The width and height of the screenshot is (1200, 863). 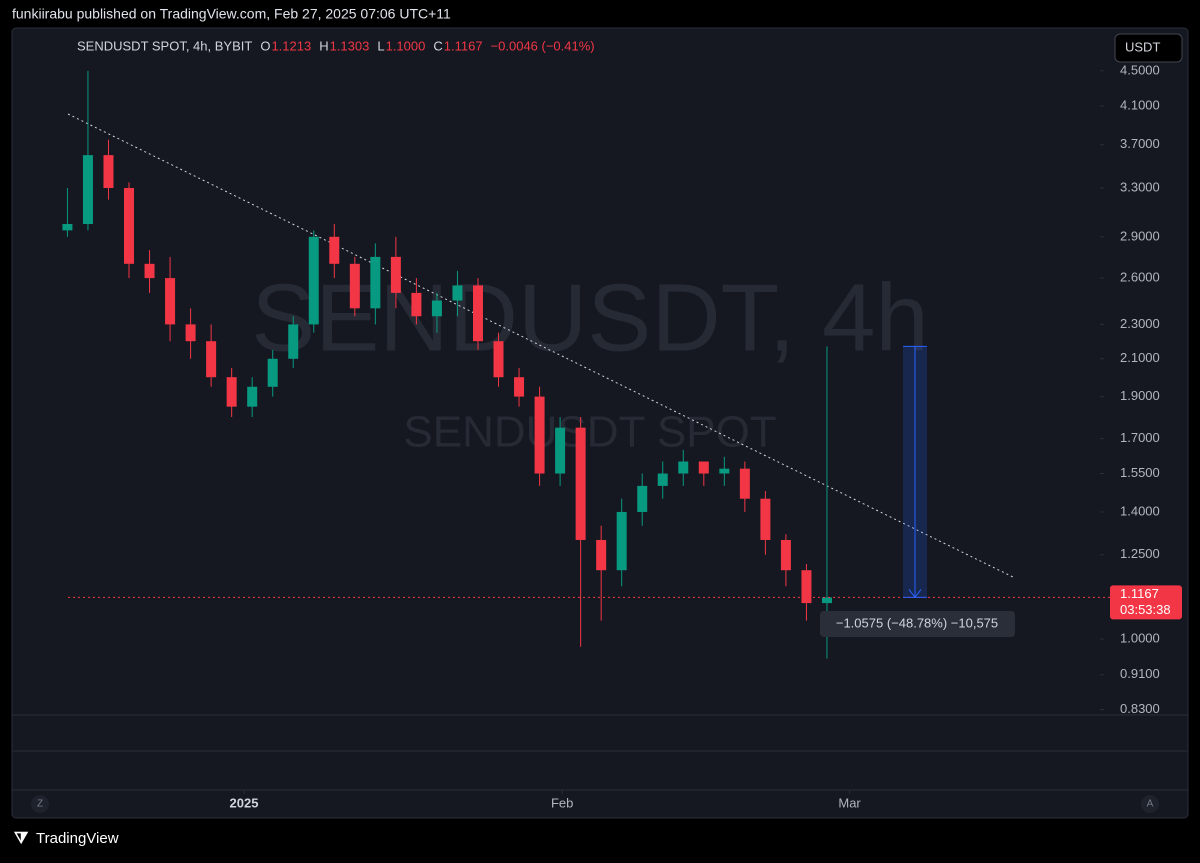 What do you see at coordinates (77, 838) in the screenshot?
I see `footer-brand: TradingView` at bounding box center [77, 838].